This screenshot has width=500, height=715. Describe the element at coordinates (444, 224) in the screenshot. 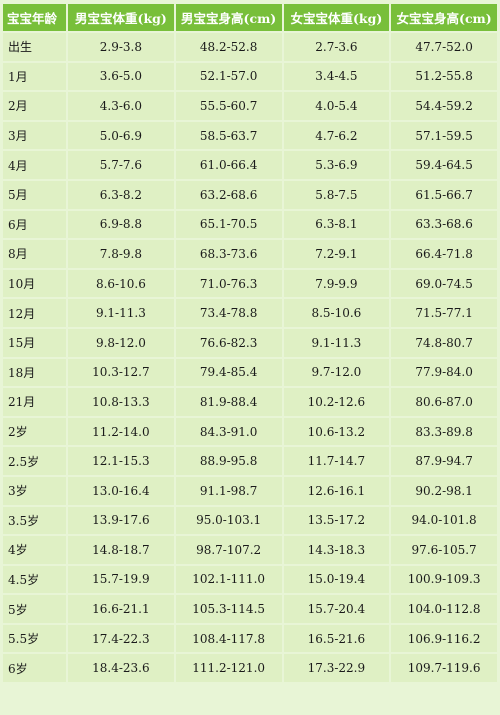

I see `cell-girl-height: 63.3-68.6` at that location.